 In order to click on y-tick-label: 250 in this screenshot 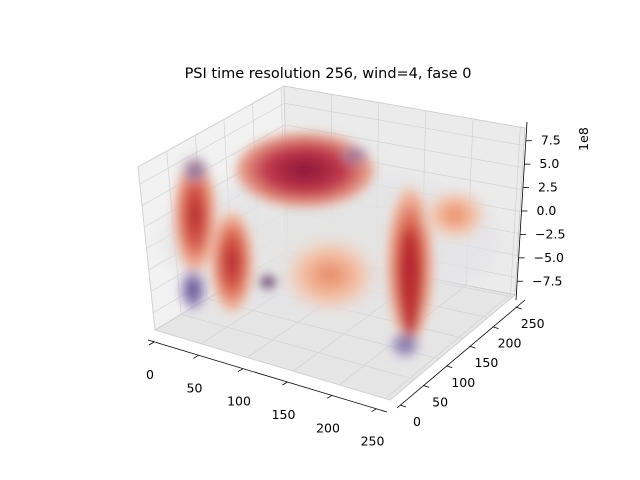, I will do `click(533, 323)`.